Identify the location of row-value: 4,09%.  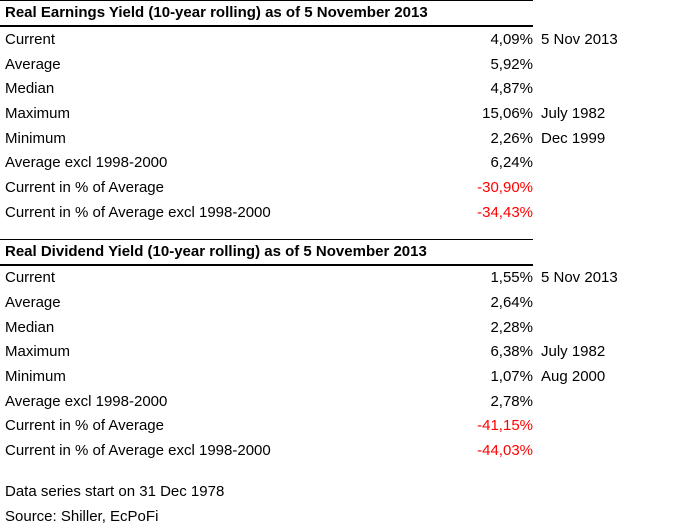
(511, 39).